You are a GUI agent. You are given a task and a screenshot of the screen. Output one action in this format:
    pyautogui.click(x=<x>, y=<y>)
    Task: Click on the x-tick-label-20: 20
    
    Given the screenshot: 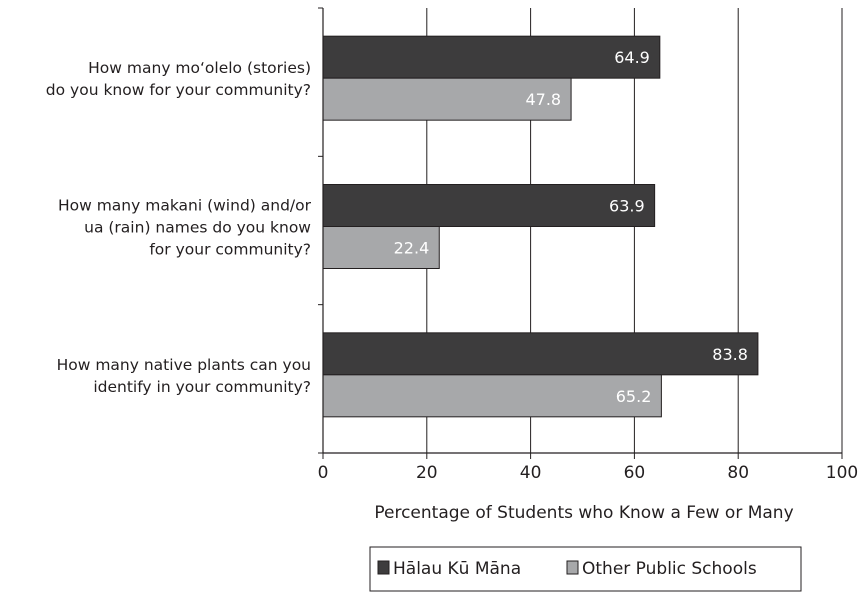 What is the action you would take?
    pyautogui.click(x=427, y=473)
    